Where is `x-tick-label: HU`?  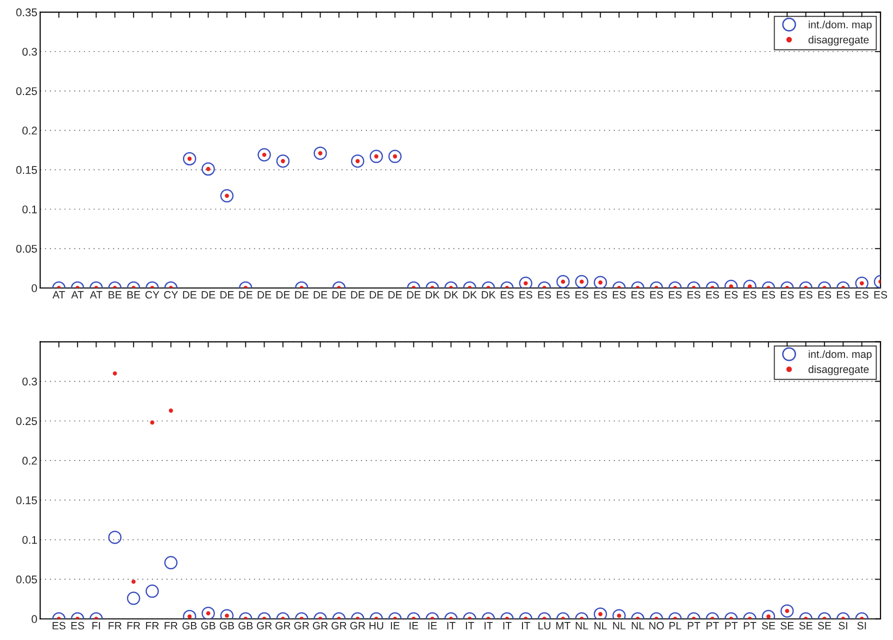
x-tick-label: HU is located at coordinates (377, 626).